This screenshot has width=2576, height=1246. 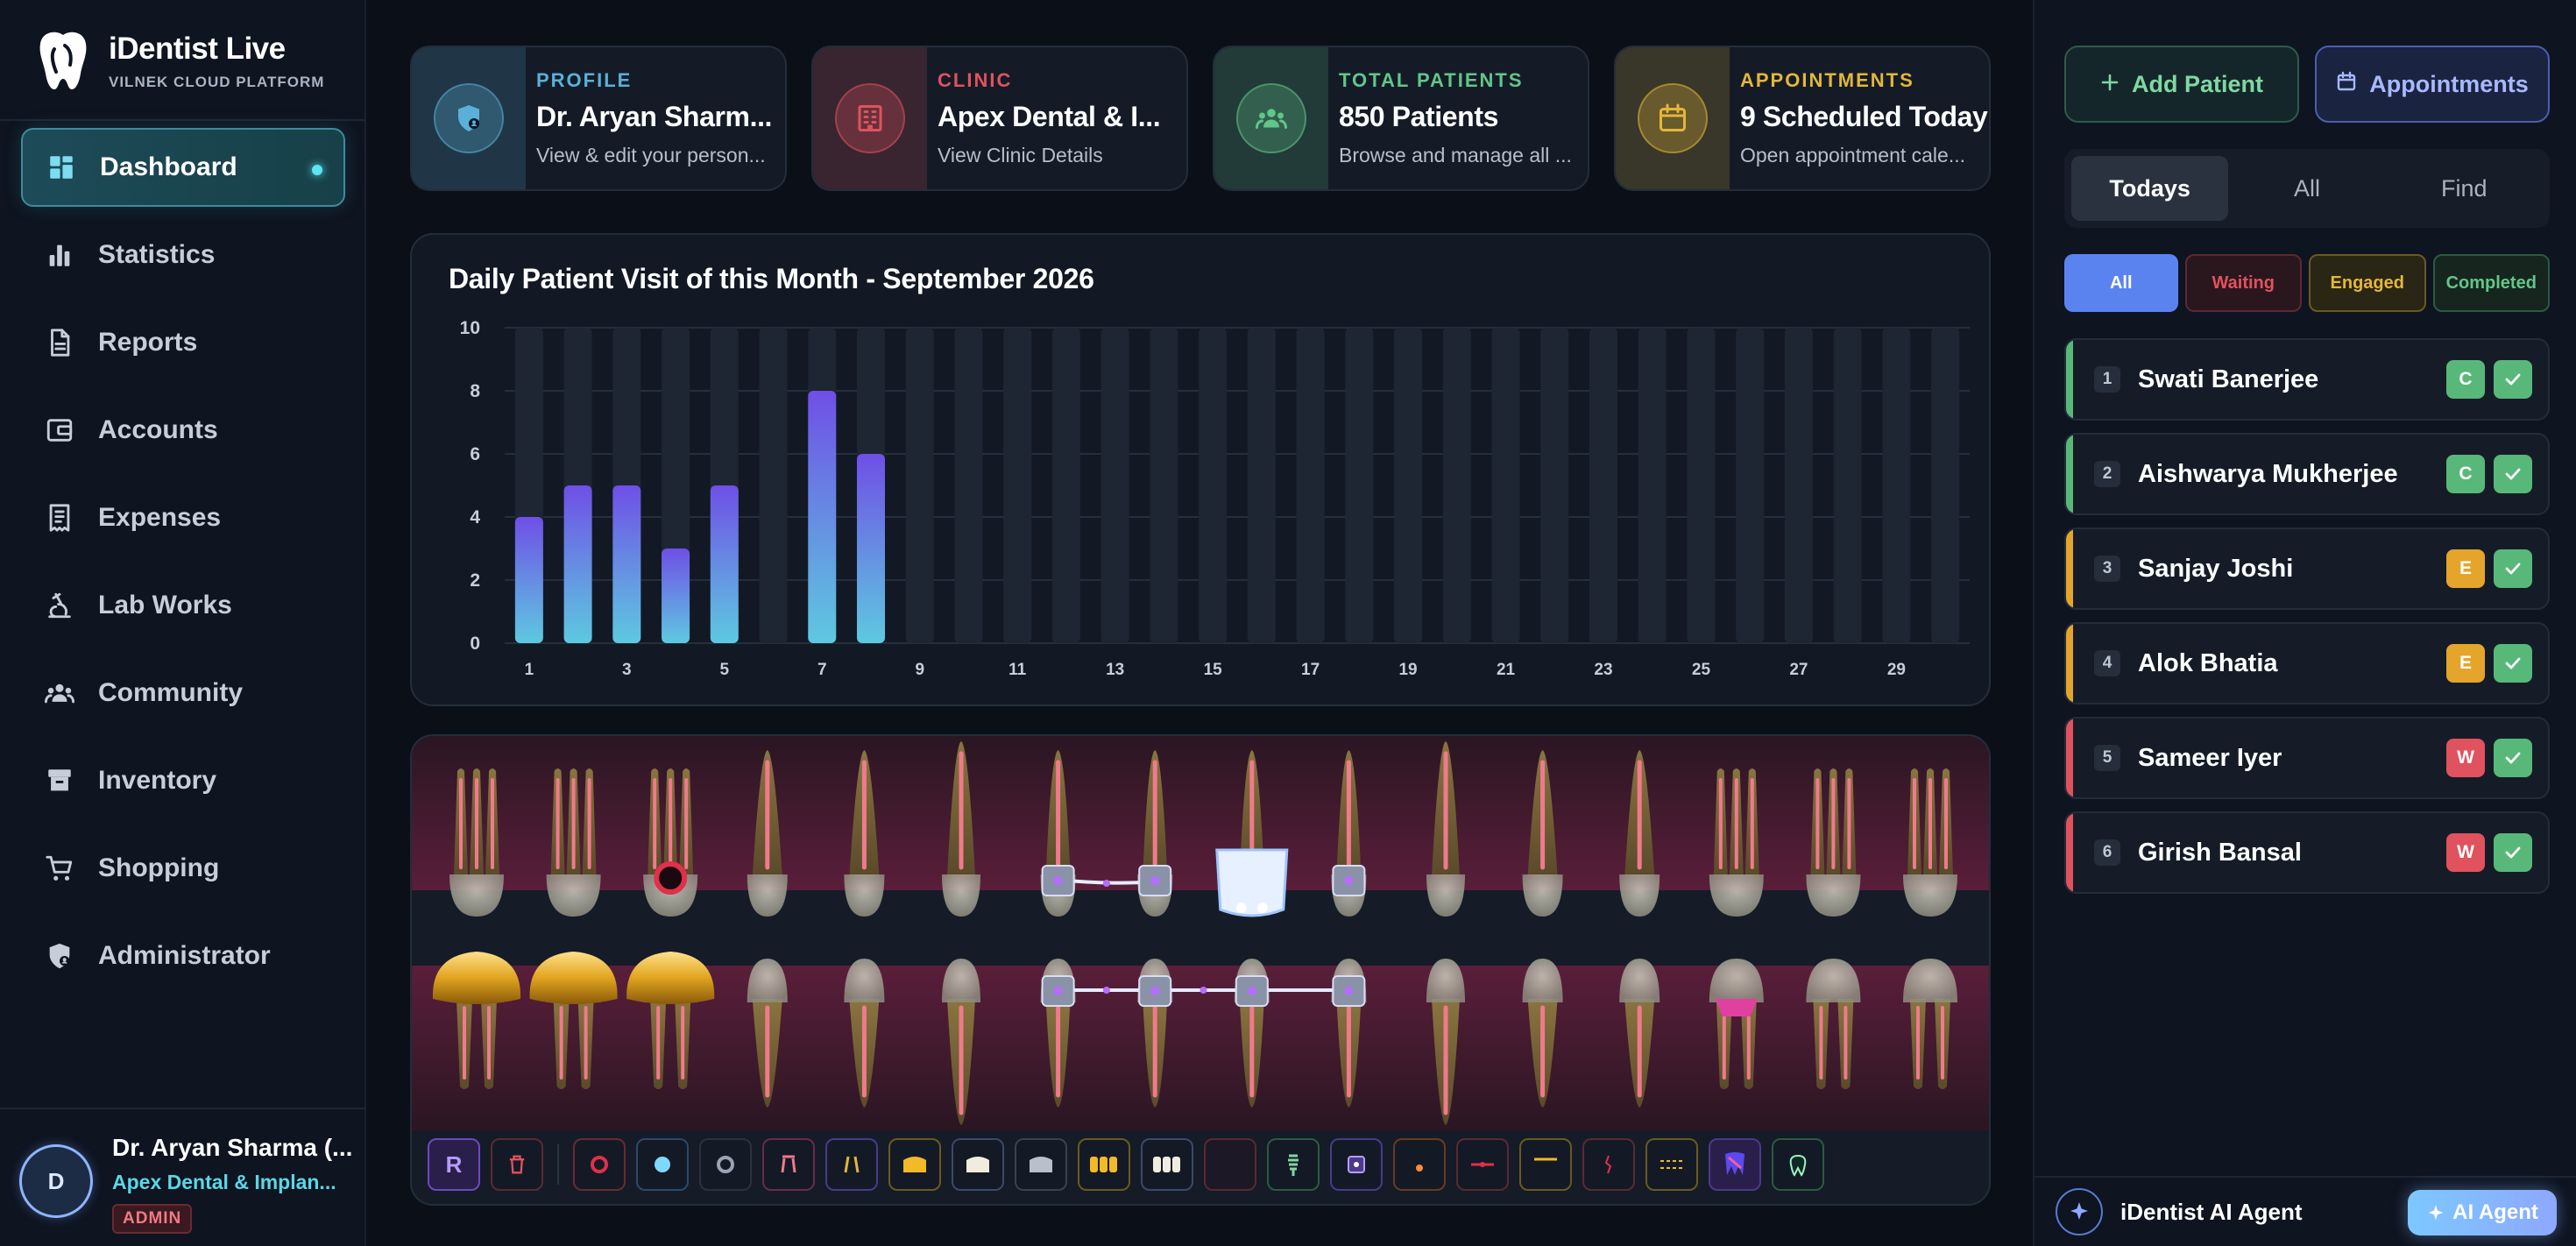 I want to click on appointments-button: Appointments, so click(x=2432, y=84).